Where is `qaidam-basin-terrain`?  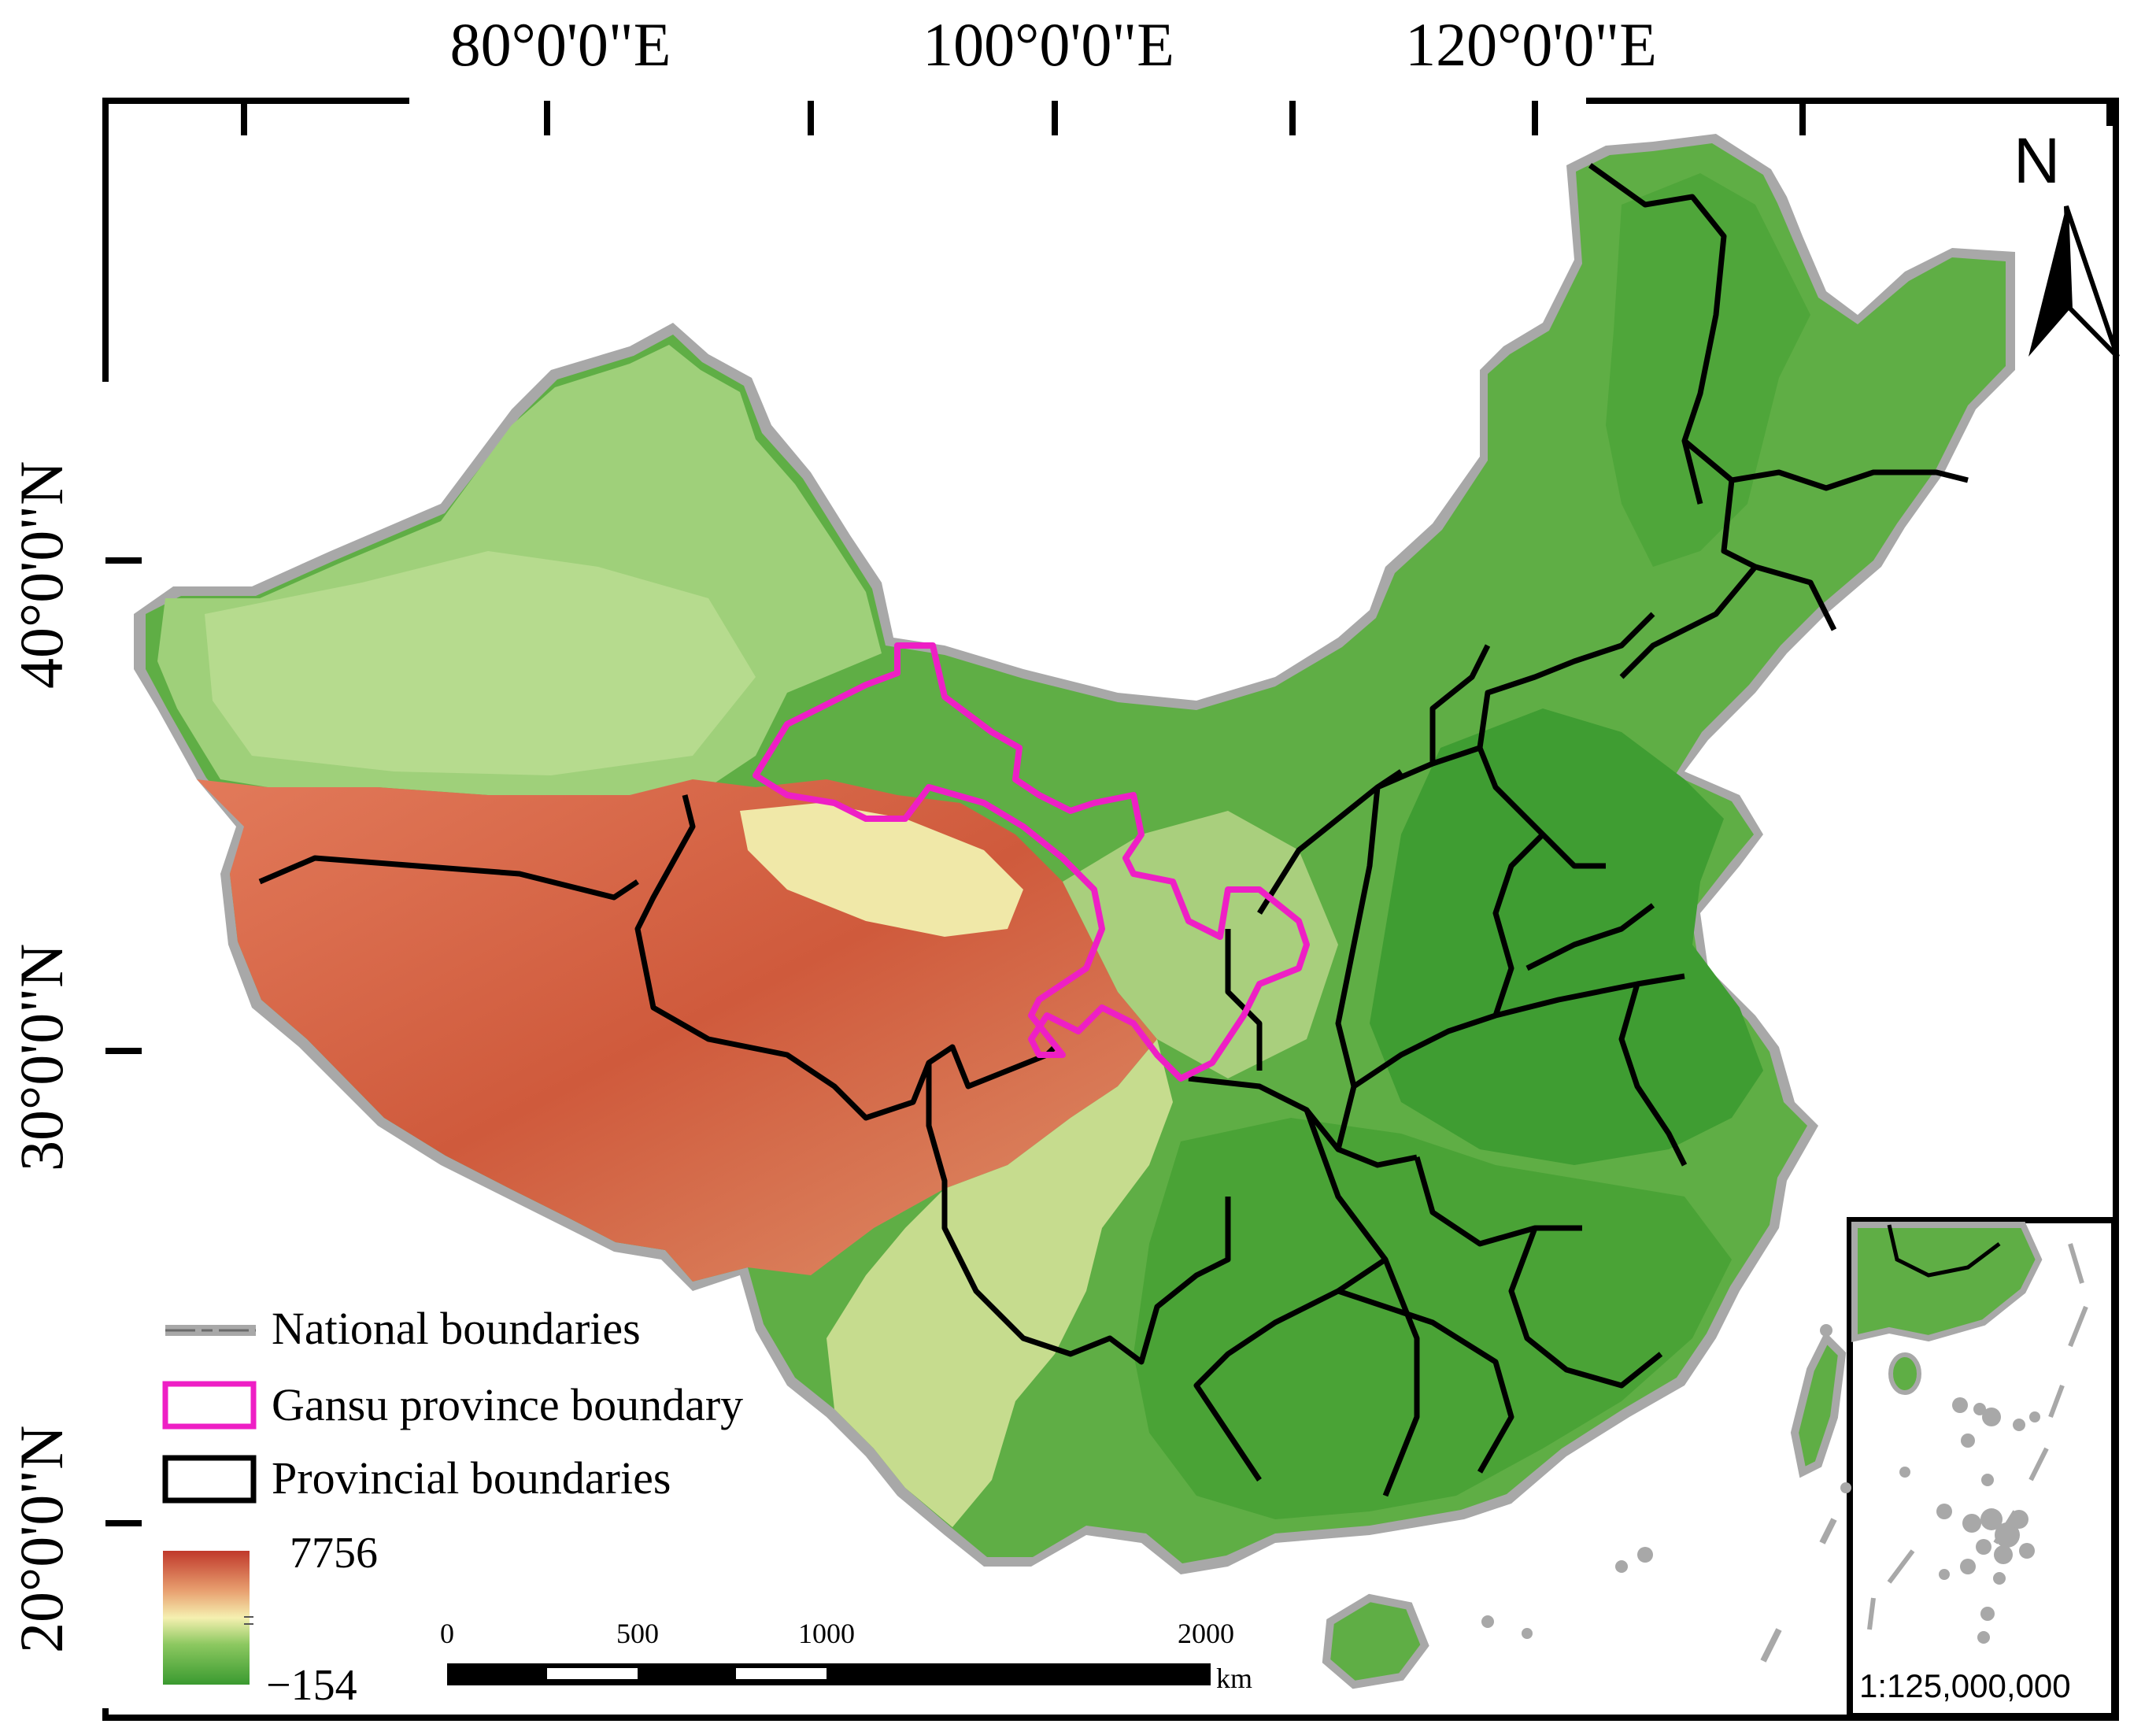 qaidam-basin-terrain is located at coordinates (882, 870).